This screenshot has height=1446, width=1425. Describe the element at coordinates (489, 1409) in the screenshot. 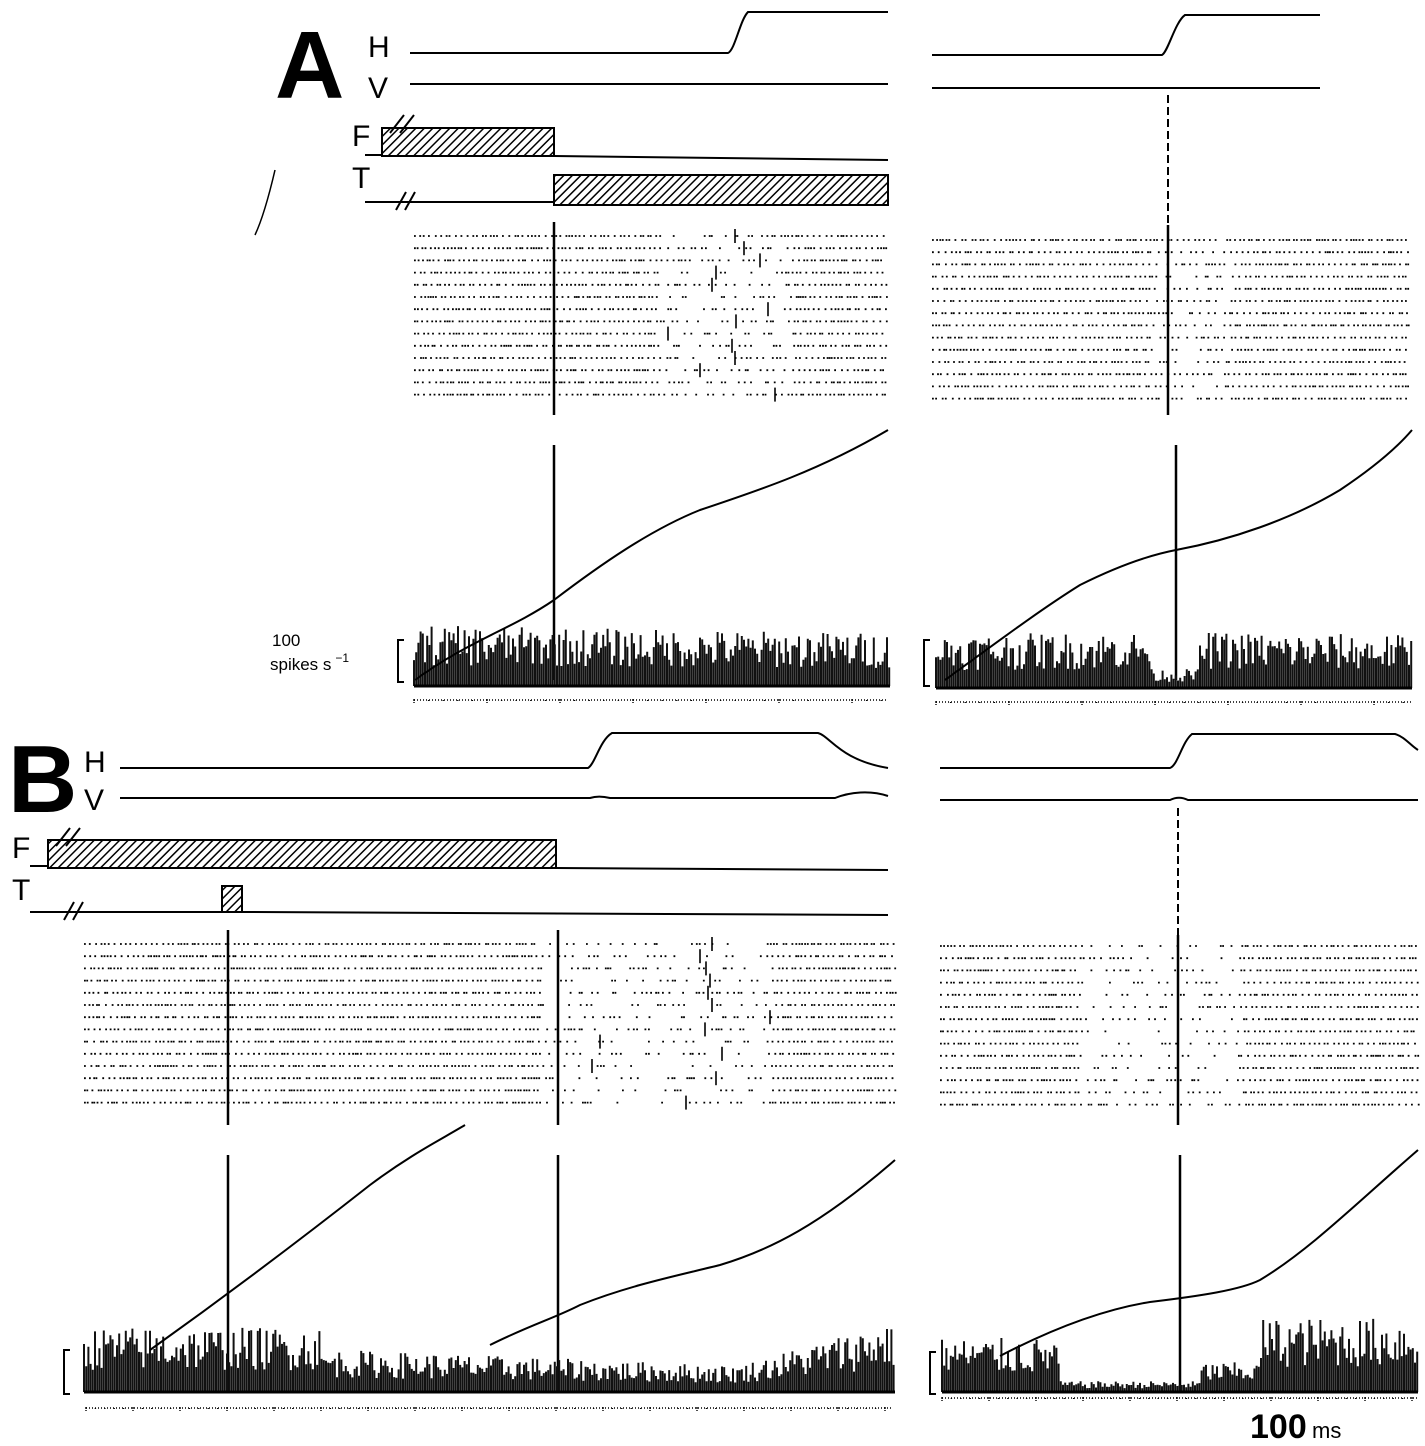

I see `panel-b-time-axis-left` at that location.